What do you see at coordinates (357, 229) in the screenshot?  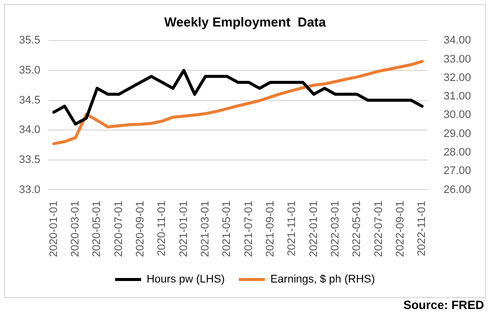 I see `x-tick-label: 2022-05-01` at bounding box center [357, 229].